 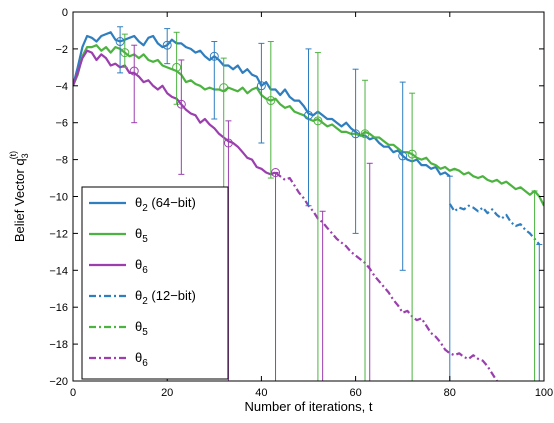 What do you see at coordinates (25, 155) in the screenshot?
I see `y-axis-title-subscript: 3` at bounding box center [25, 155].